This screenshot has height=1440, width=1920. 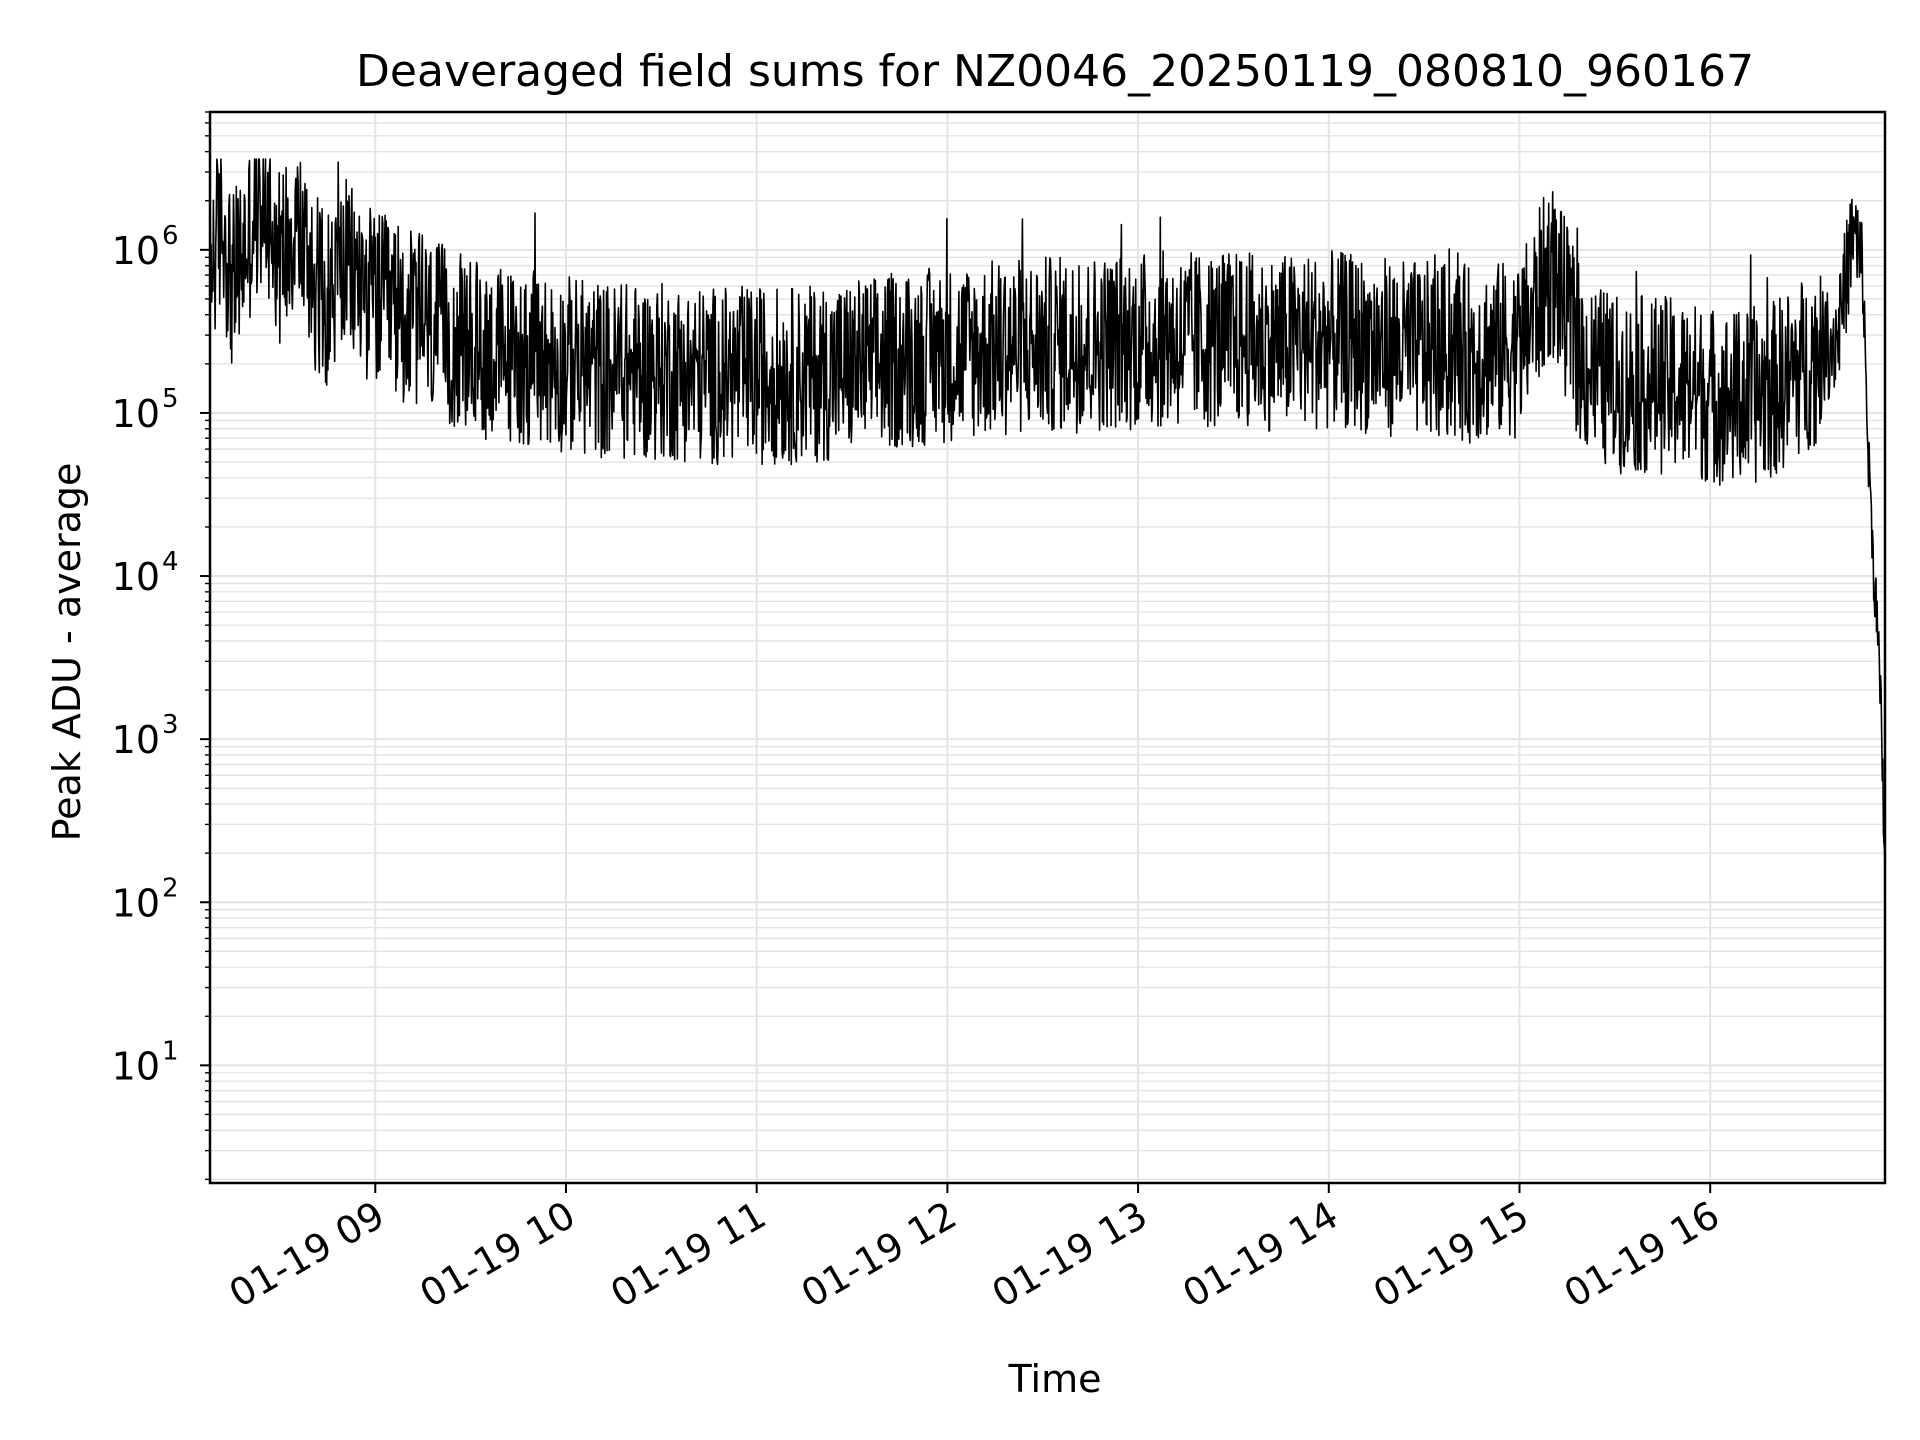 I want to click on y-tick-label-exponent: 5, so click(x=170, y=399).